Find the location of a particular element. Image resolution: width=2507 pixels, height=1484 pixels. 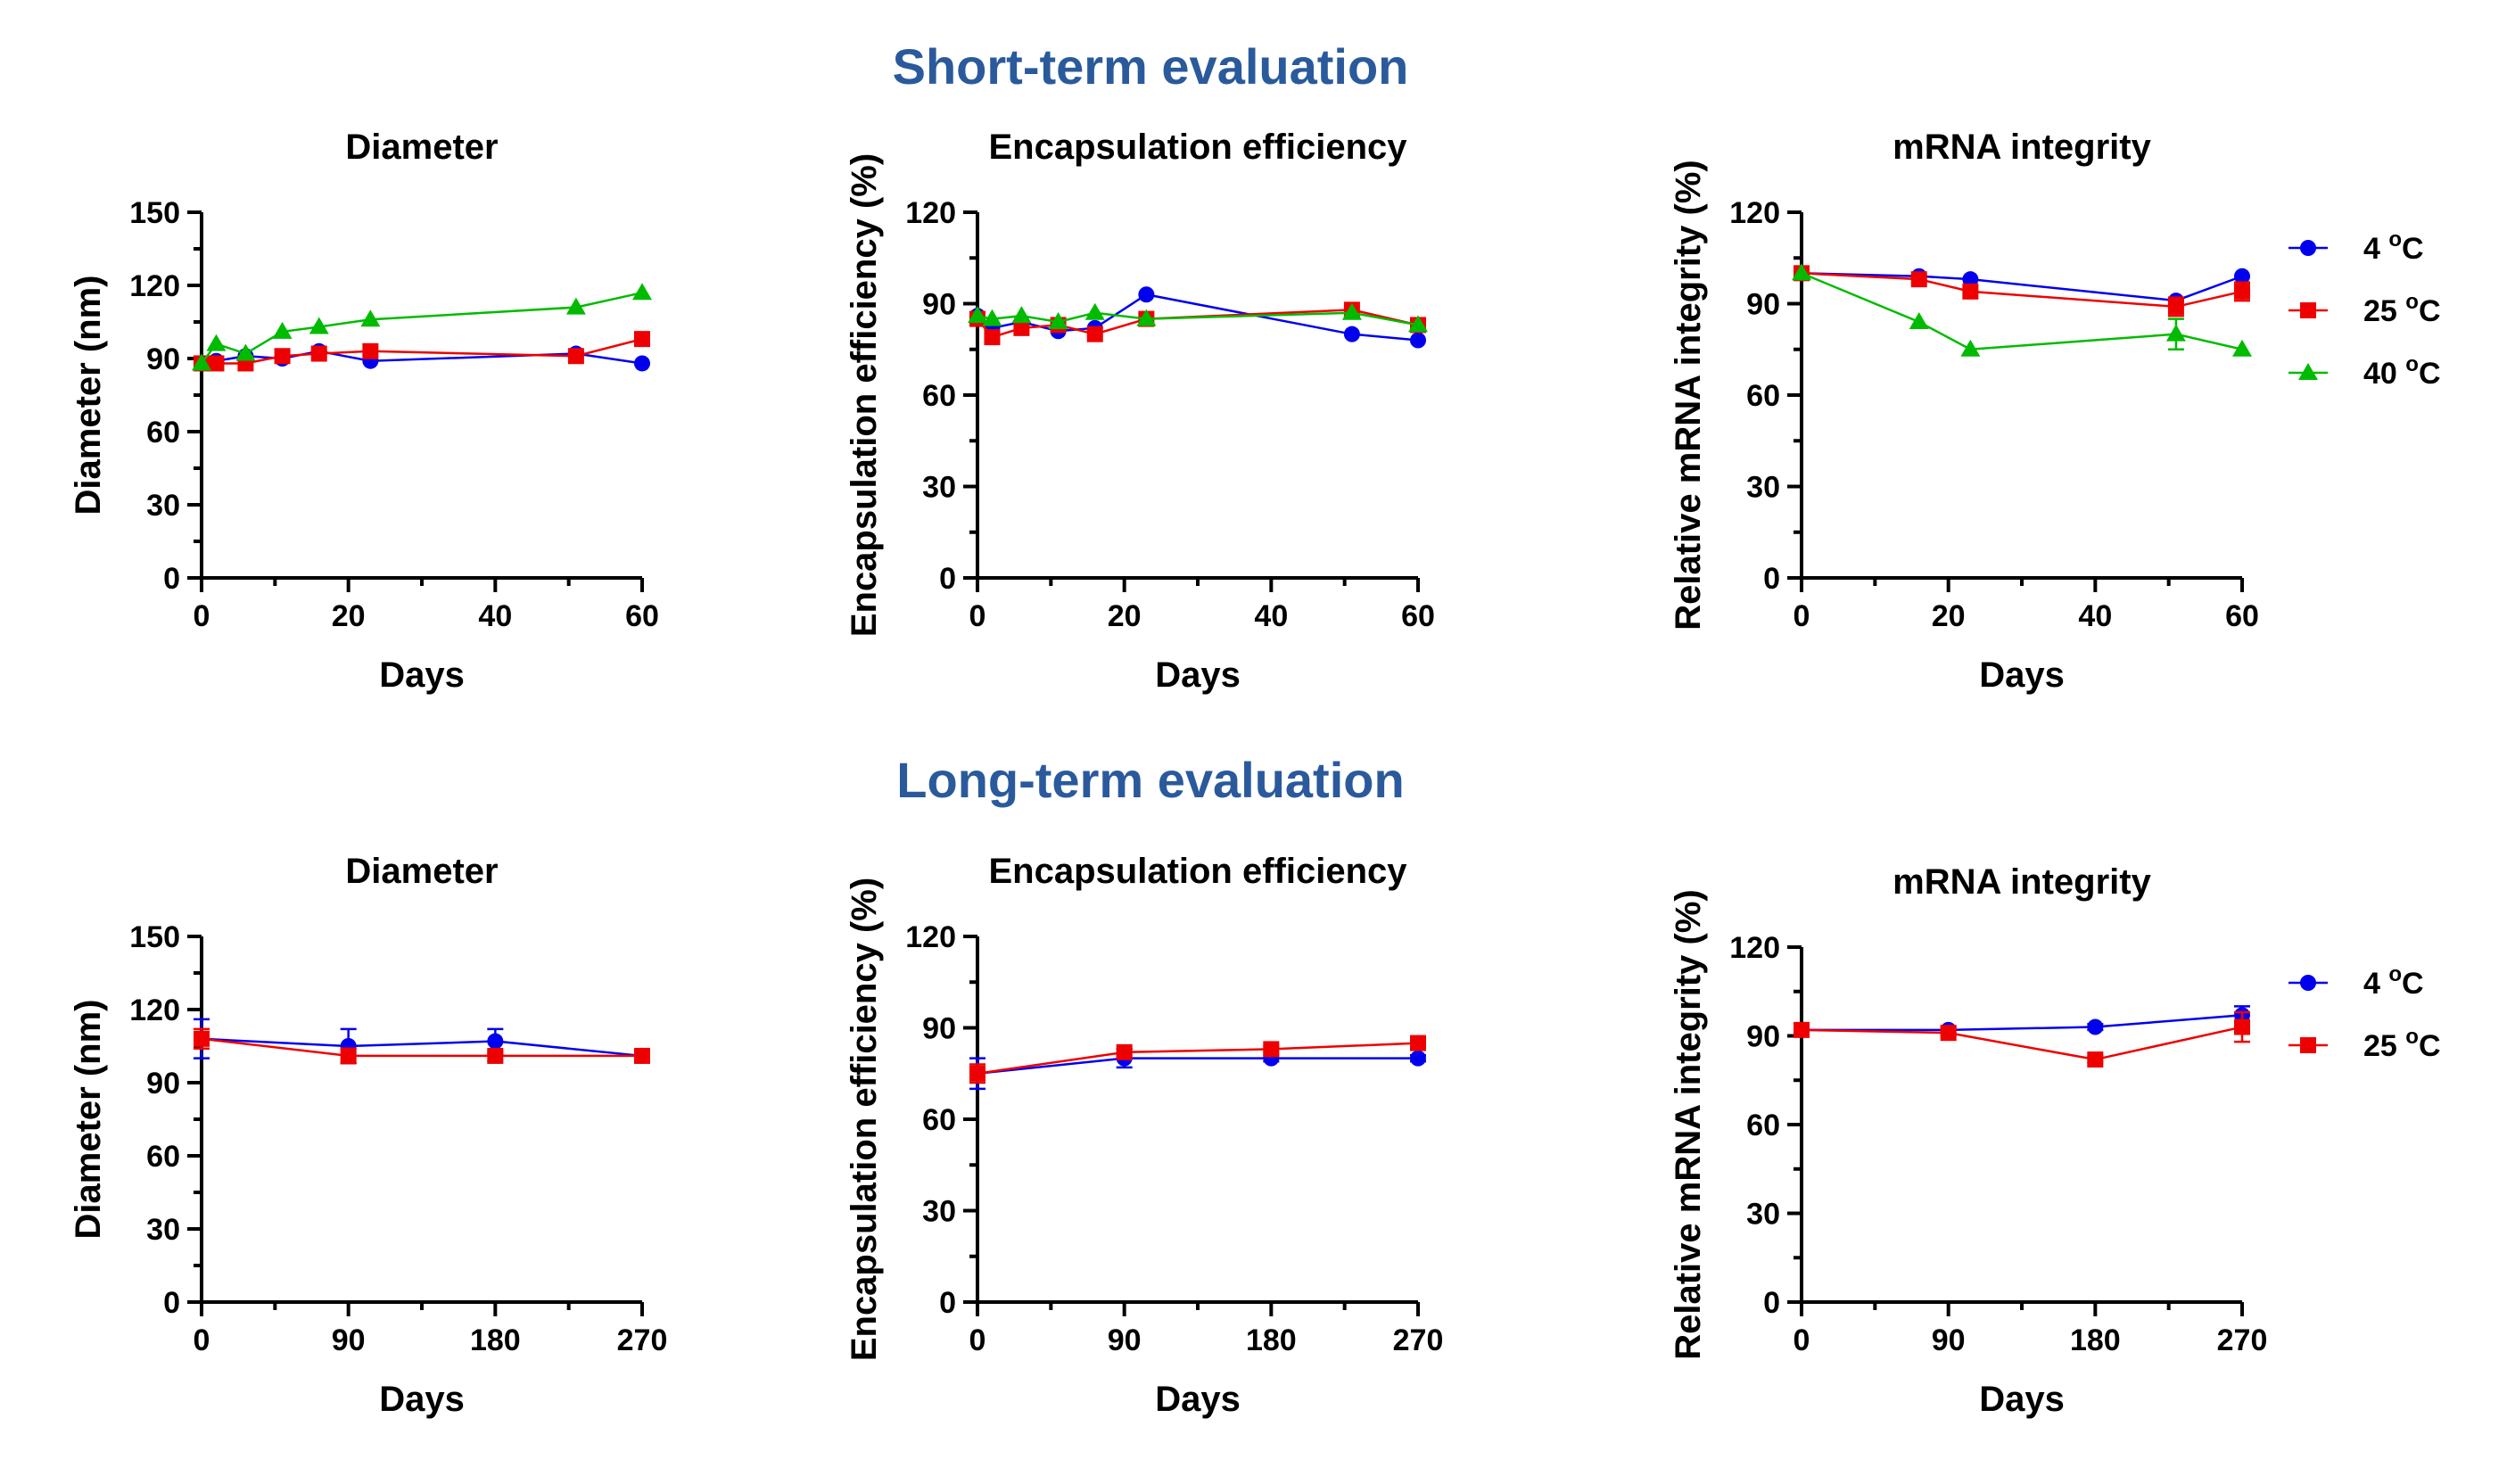

y-axis-title: Relative mRNA integrity (%) is located at coordinates (1688, 395).